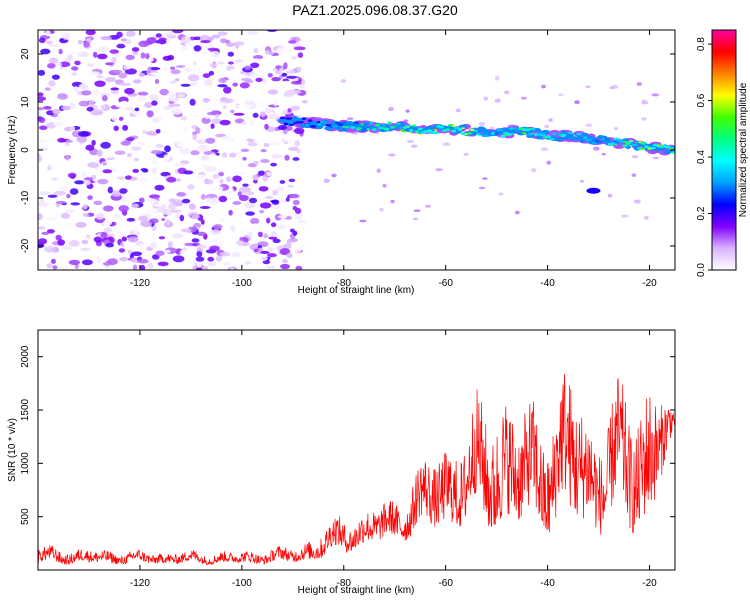 Image resolution: width=750 pixels, height=600 pixels. I want to click on figure-title: PAZ1.2025.096.08.37.G20, so click(375, 10).